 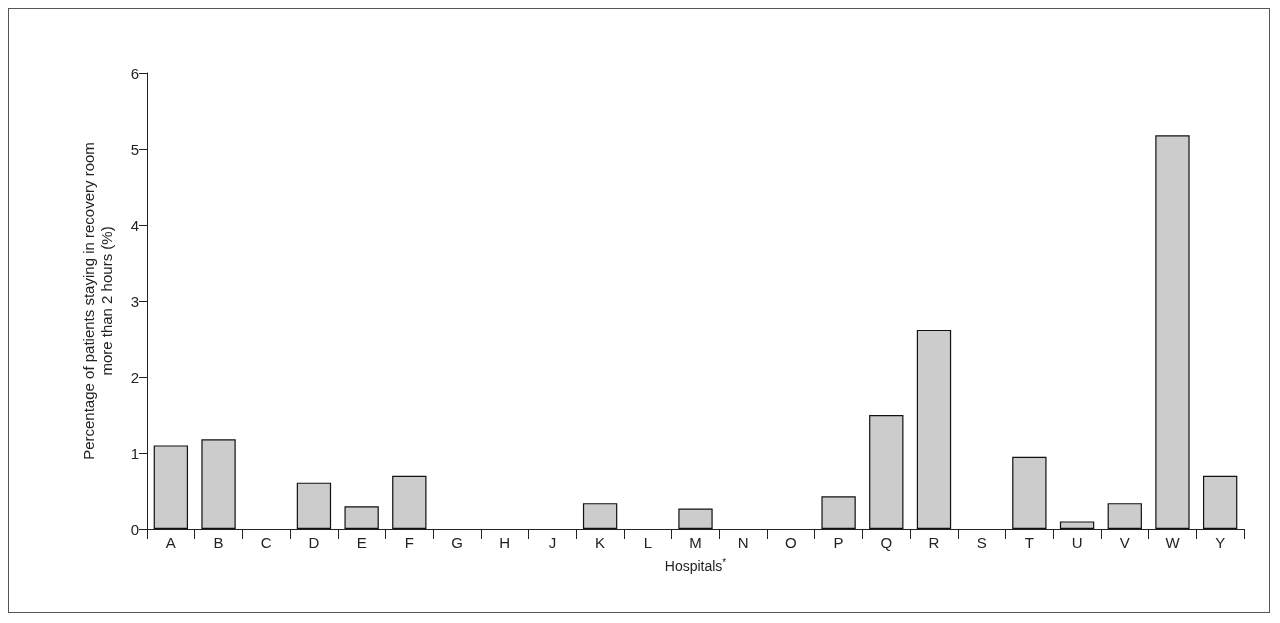 I want to click on x-tick-label: J, so click(x=552, y=542).